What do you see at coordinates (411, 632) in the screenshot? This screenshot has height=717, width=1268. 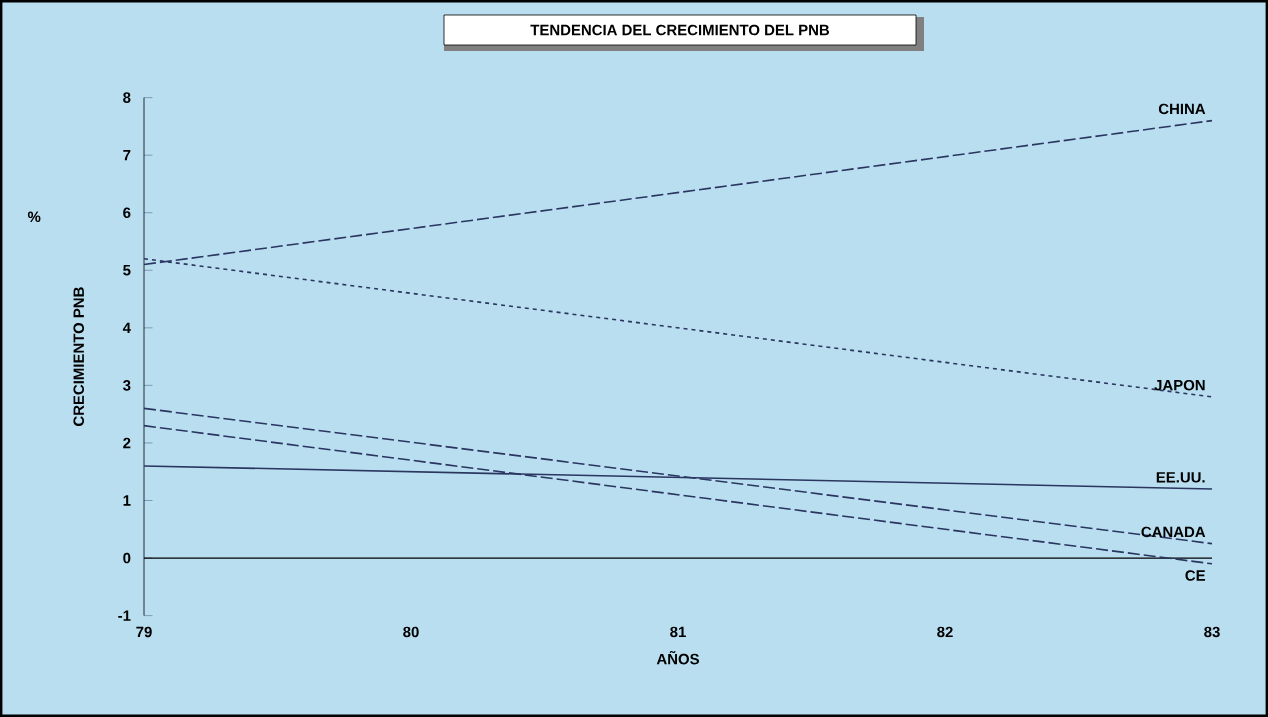 I see `x-tick-label: 80` at bounding box center [411, 632].